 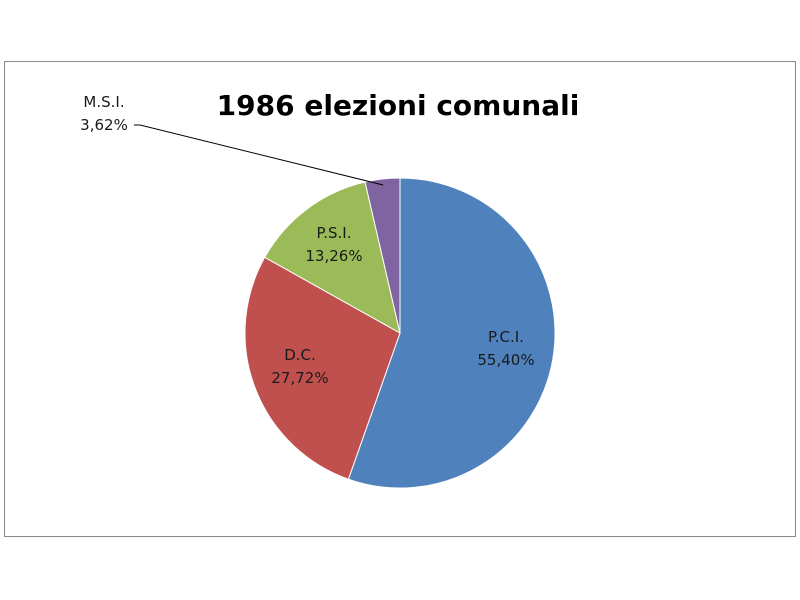 I want to click on slice-percent-psi: 13,26%, so click(x=333, y=256).